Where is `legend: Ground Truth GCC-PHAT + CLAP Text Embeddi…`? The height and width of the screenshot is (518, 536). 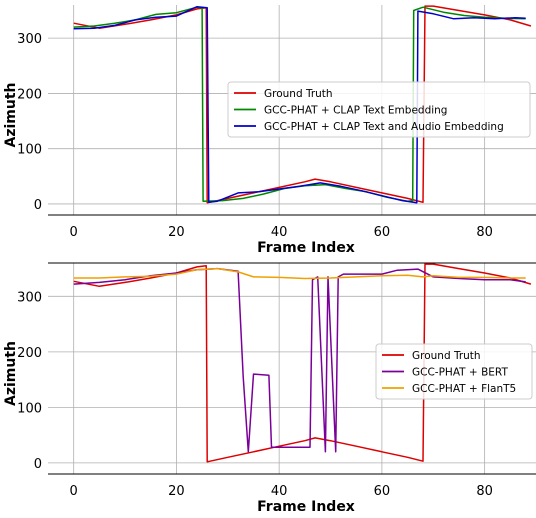
legend: Ground Truth GCC-PHAT + CLAP Text Embeddi… is located at coordinates (379, 109).